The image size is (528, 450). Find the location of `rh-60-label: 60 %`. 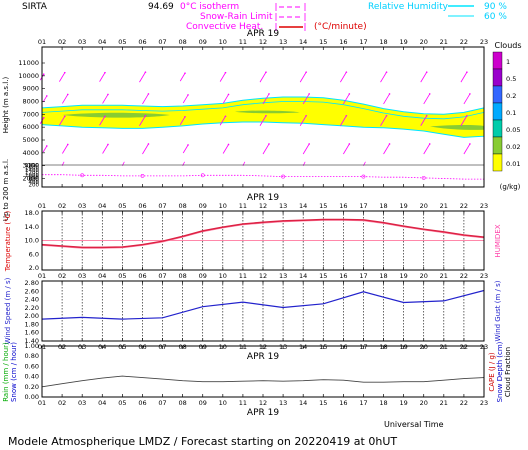

rh-60-label: 60 % is located at coordinates (495, 17).